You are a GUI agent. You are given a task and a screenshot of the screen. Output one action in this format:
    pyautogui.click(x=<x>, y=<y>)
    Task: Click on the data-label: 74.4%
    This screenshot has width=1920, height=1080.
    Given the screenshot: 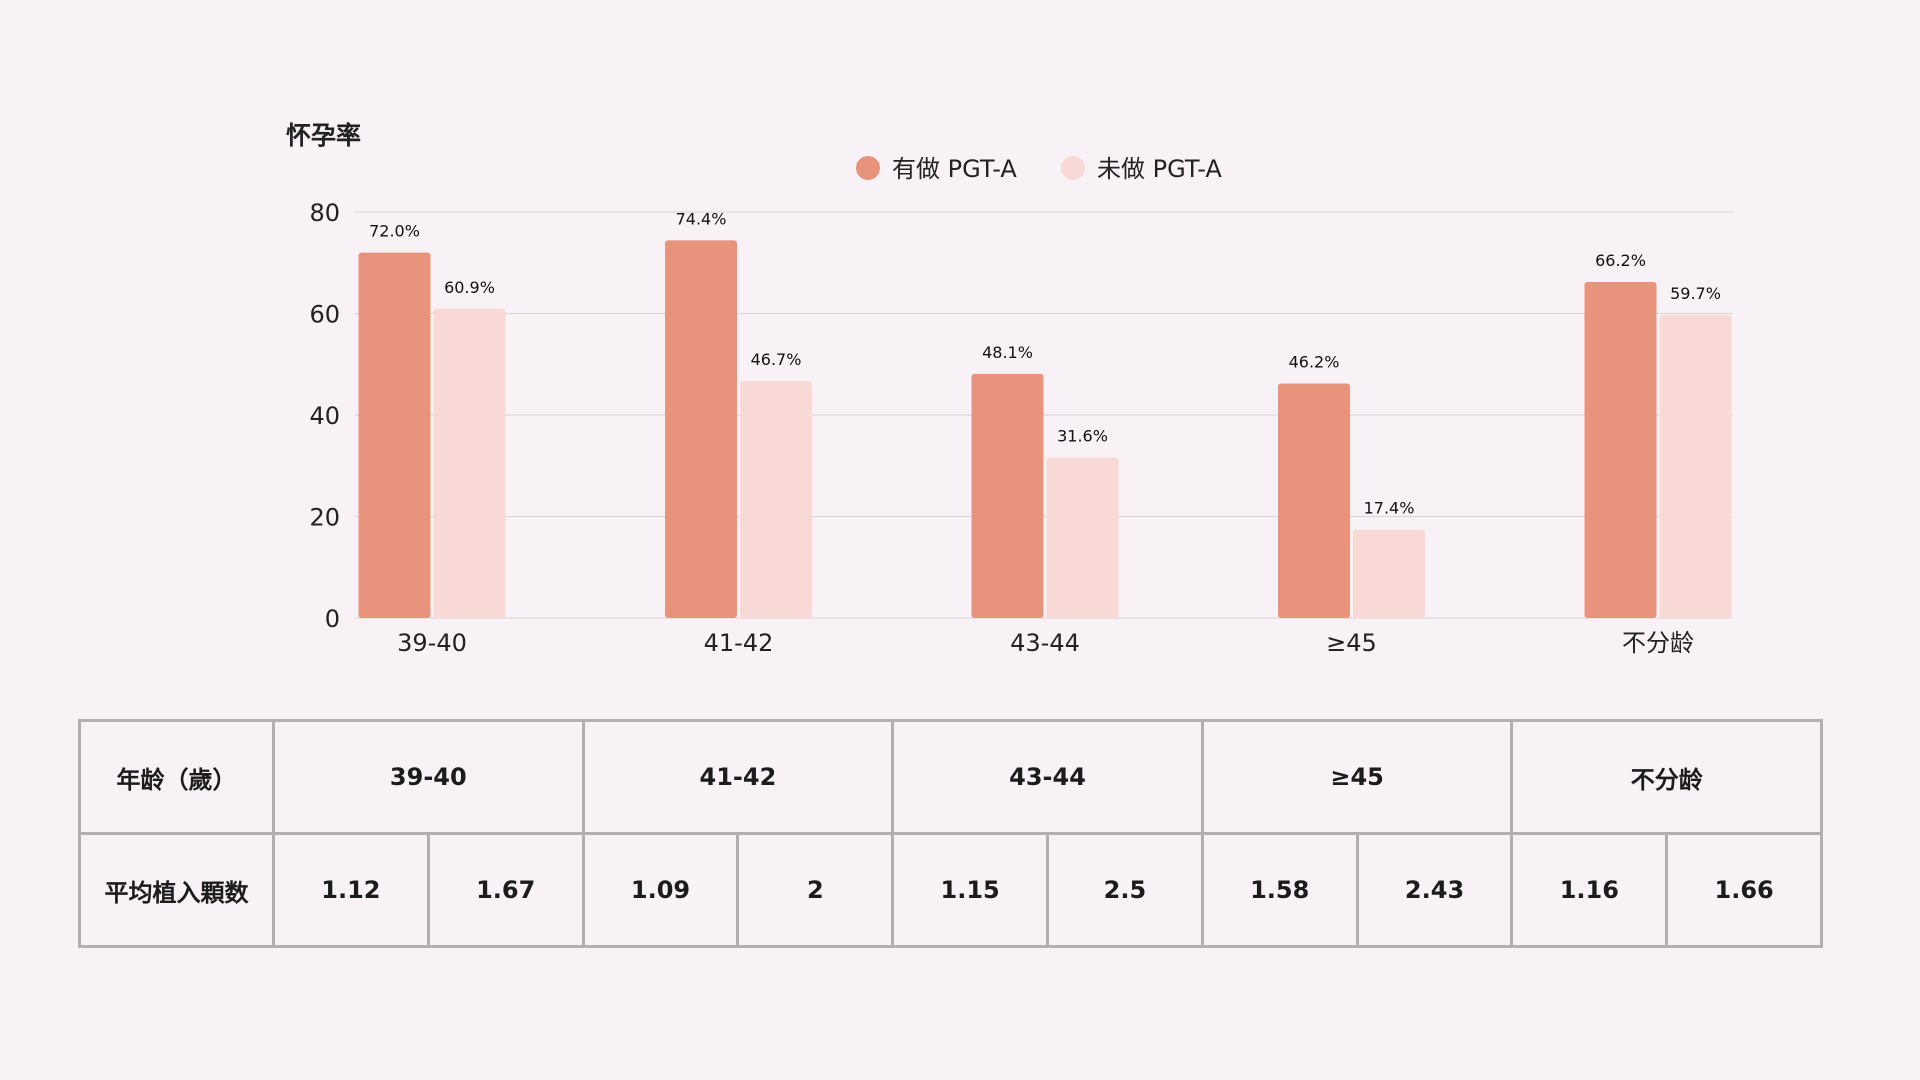 What is the action you would take?
    pyautogui.click(x=701, y=218)
    